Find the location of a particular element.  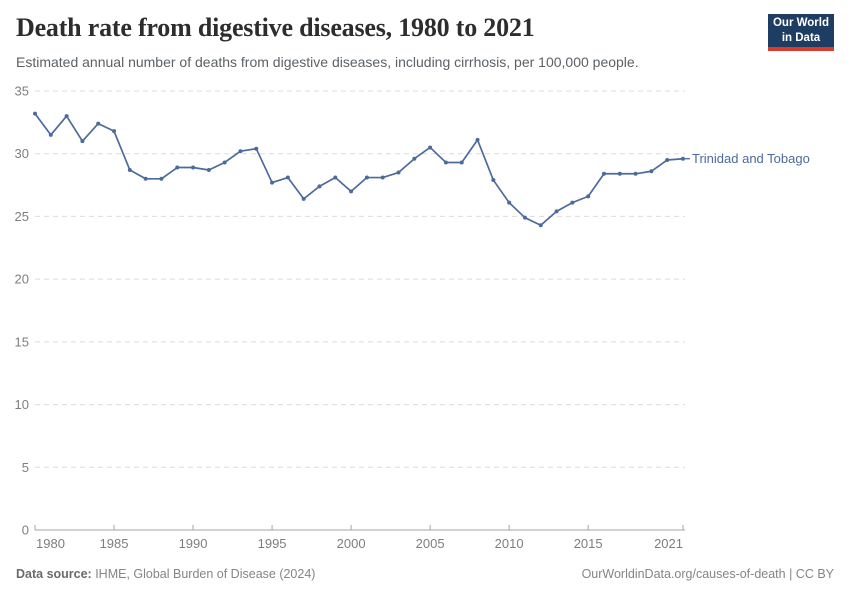

y-tick-label: 20 is located at coordinates (22, 279).